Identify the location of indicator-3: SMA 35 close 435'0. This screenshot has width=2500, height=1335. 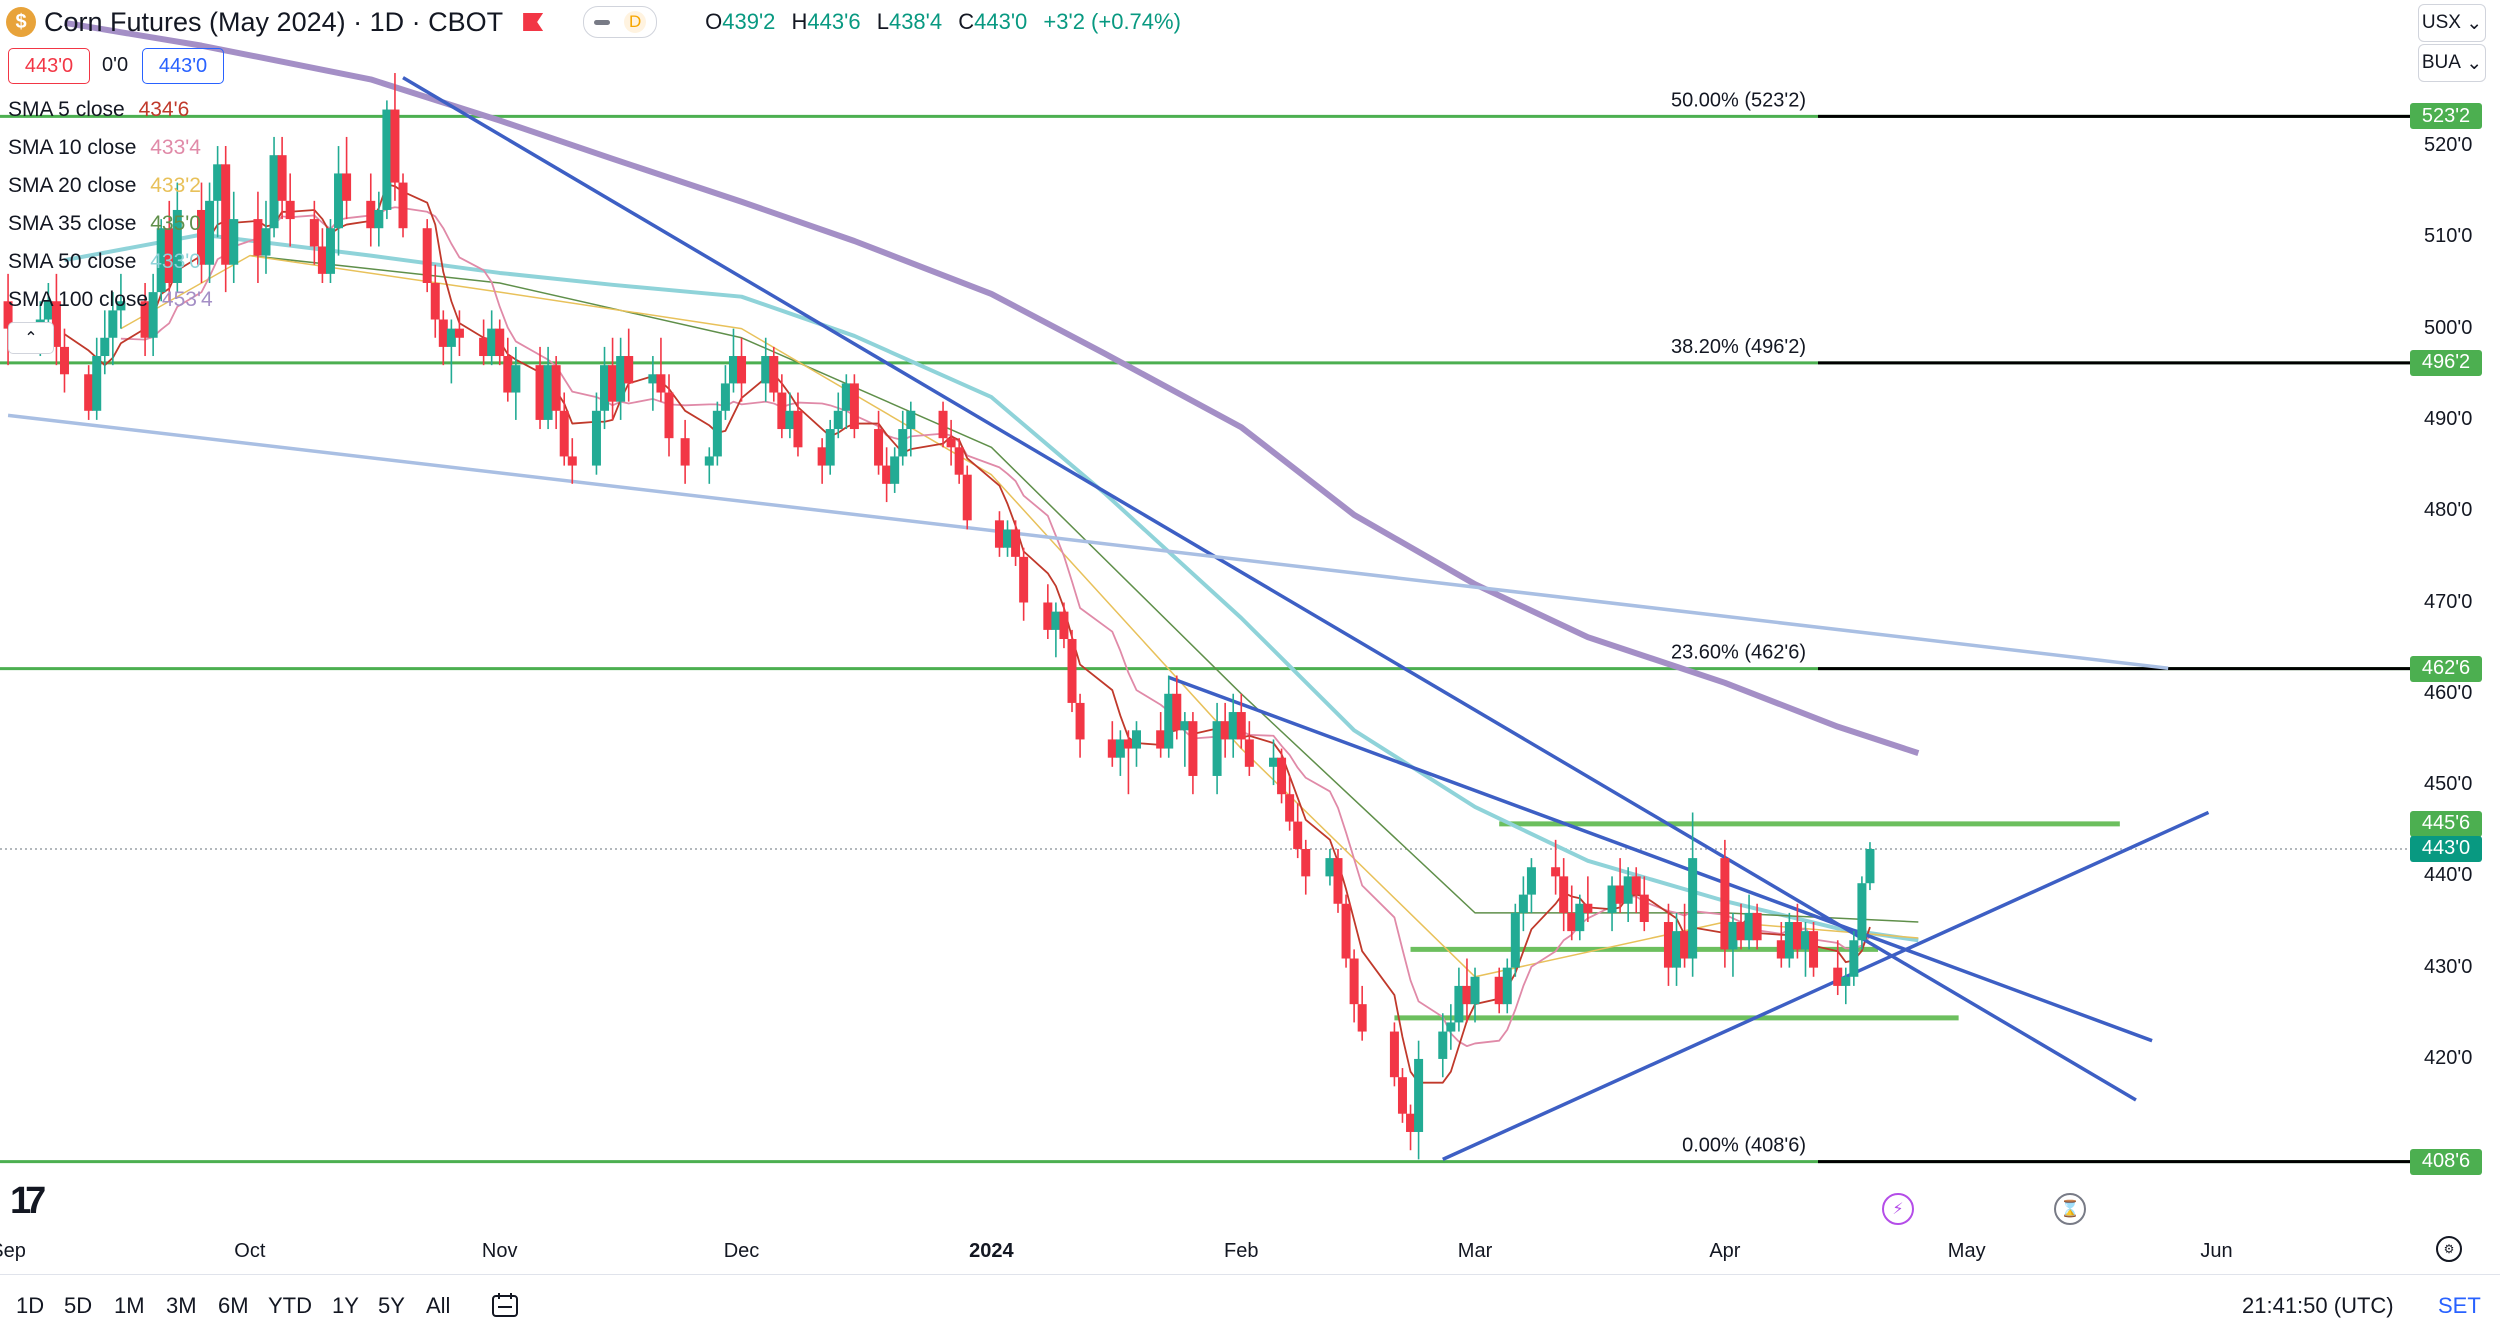
(104, 224).